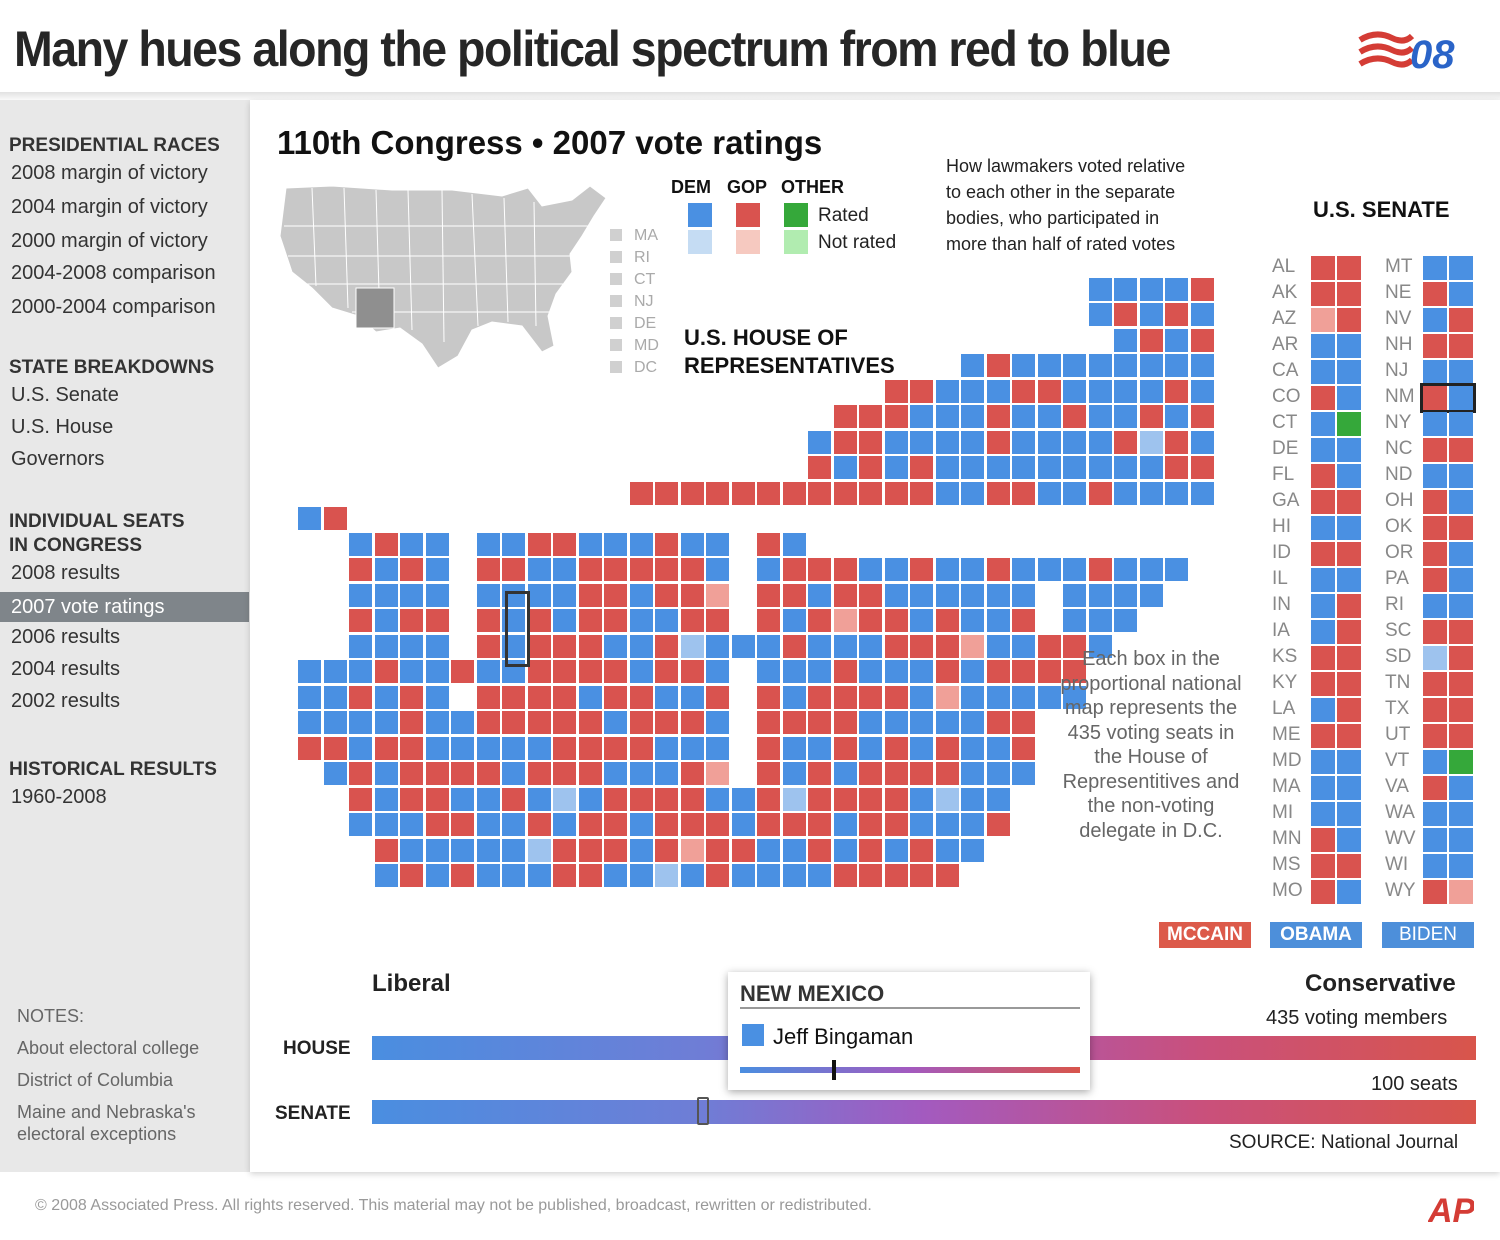  I want to click on small-state-md: MD, so click(634, 346).